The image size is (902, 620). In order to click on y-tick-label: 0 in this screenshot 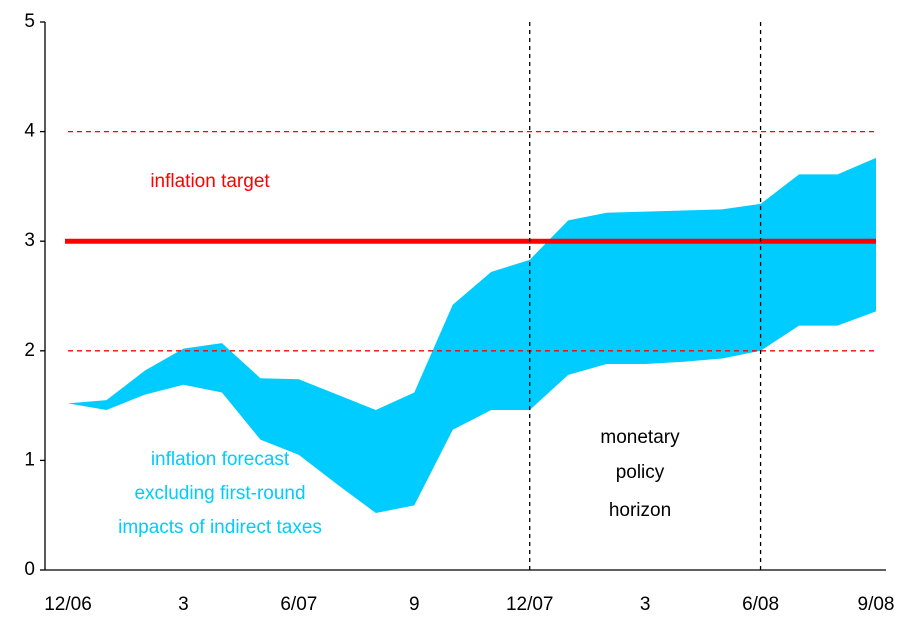, I will do `click(29, 569)`.